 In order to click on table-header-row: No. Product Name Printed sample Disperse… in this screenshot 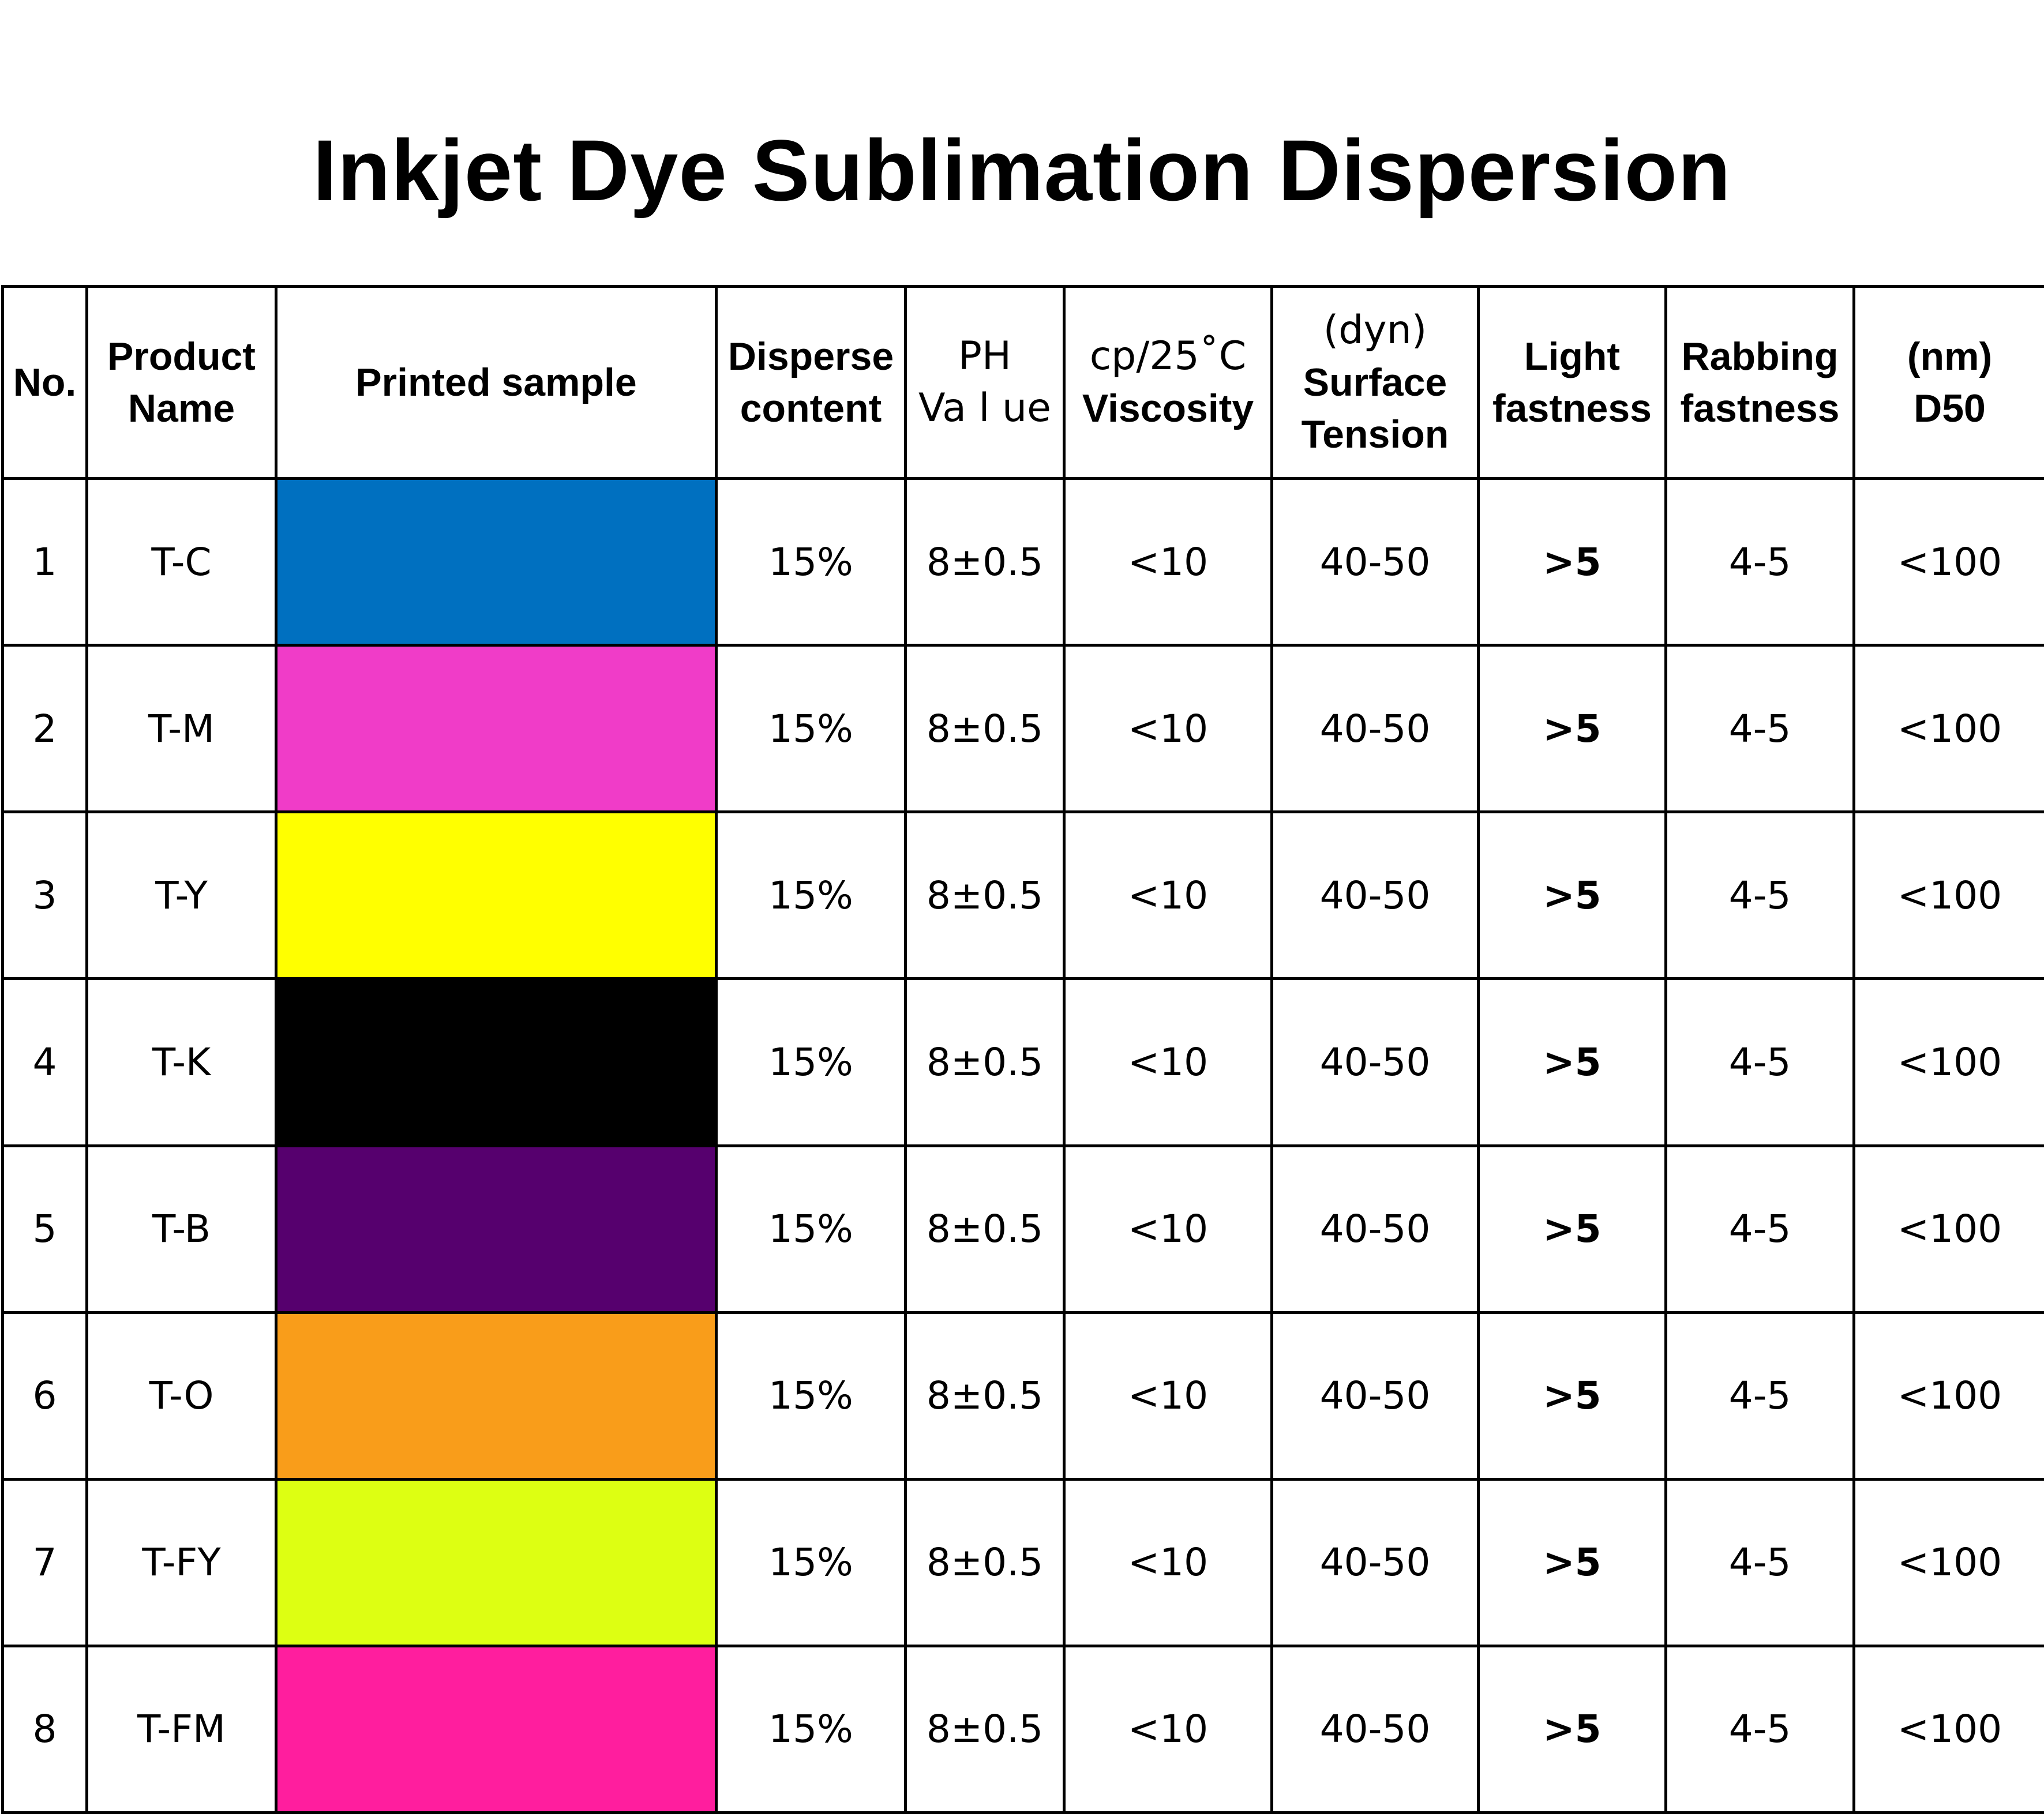, I will do `click(1023, 382)`.